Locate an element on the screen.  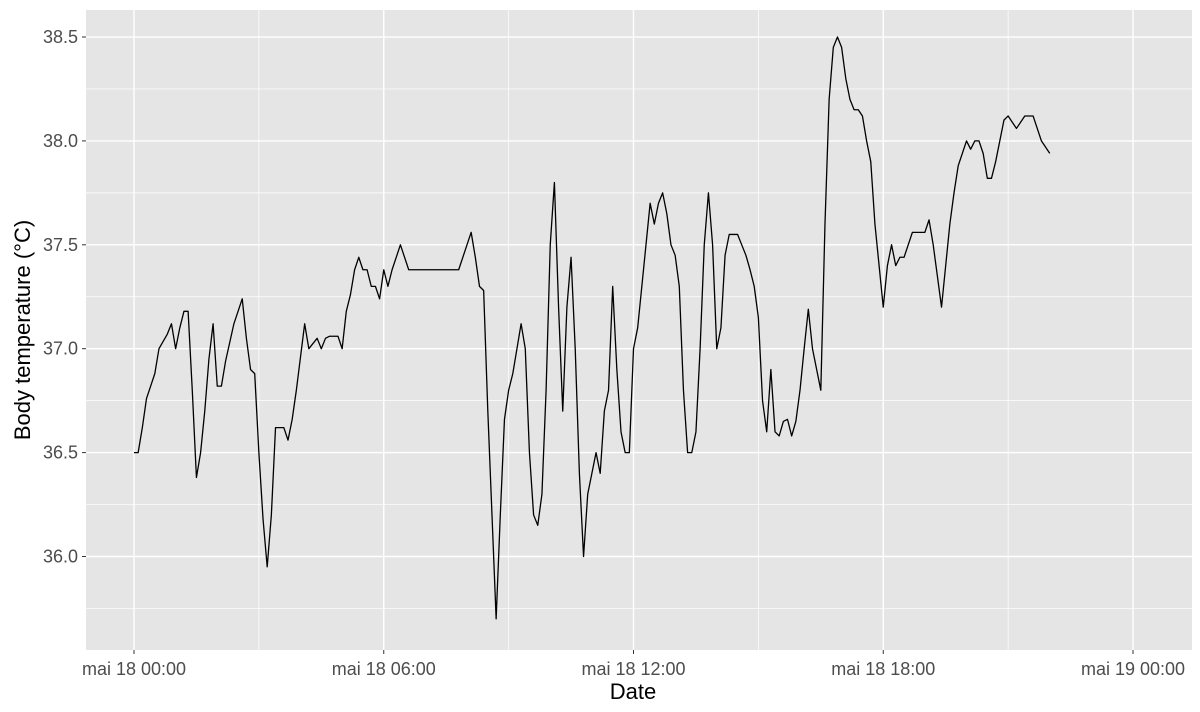
x-tick-label: mai 18 06:00 is located at coordinates (384, 669).